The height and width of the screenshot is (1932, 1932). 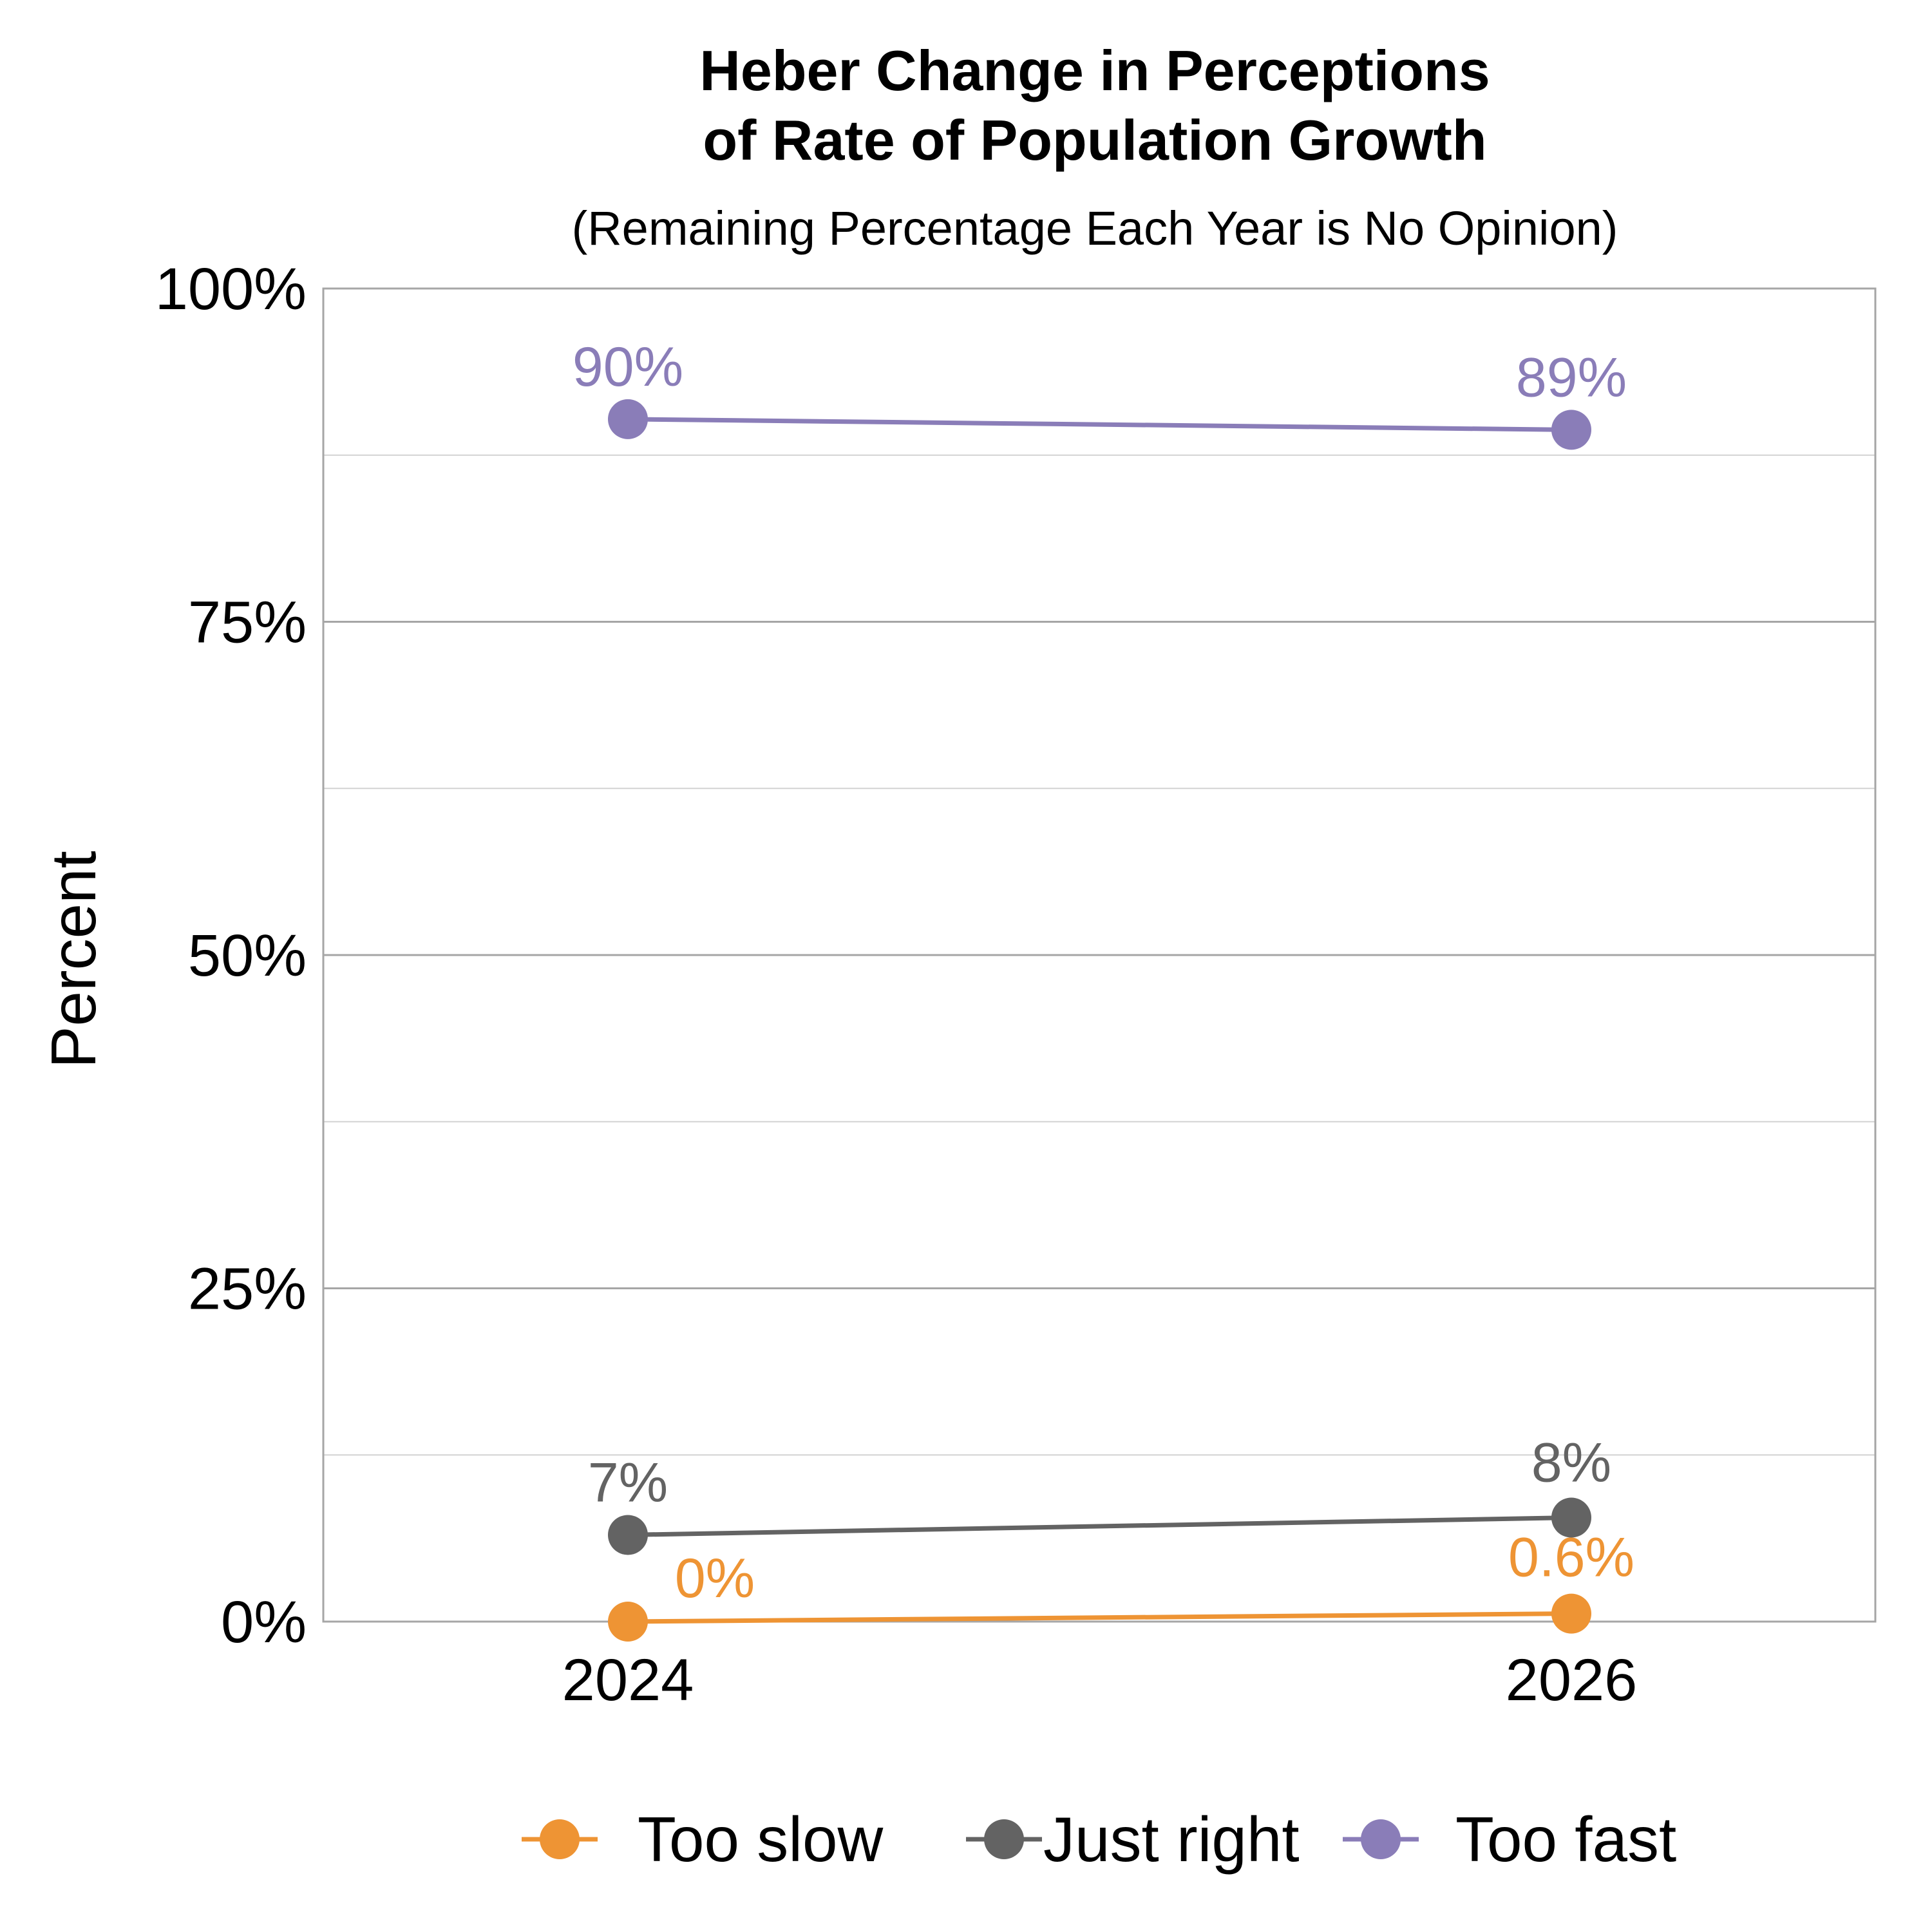 I want to click on y-axis-title: Percent, so click(x=73, y=959).